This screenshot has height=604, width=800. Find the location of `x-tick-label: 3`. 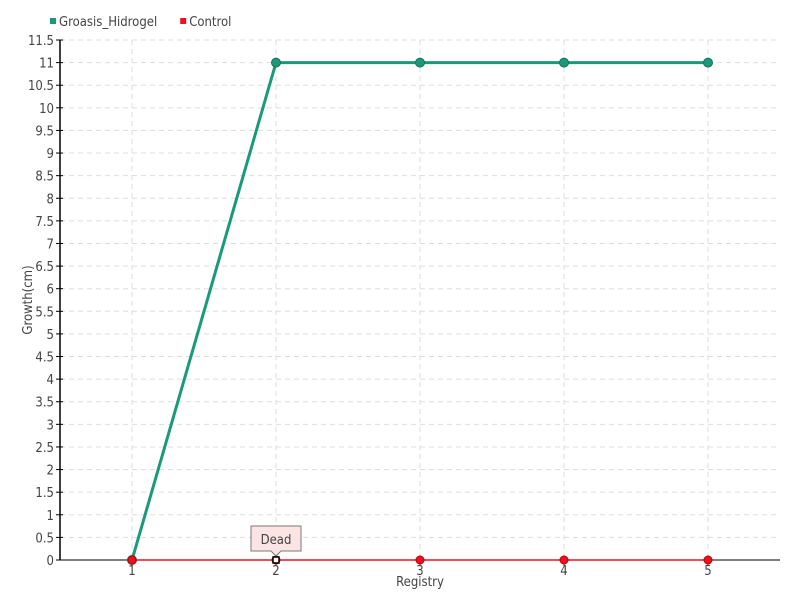

x-tick-label: 3 is located at coordinates (419, 571).